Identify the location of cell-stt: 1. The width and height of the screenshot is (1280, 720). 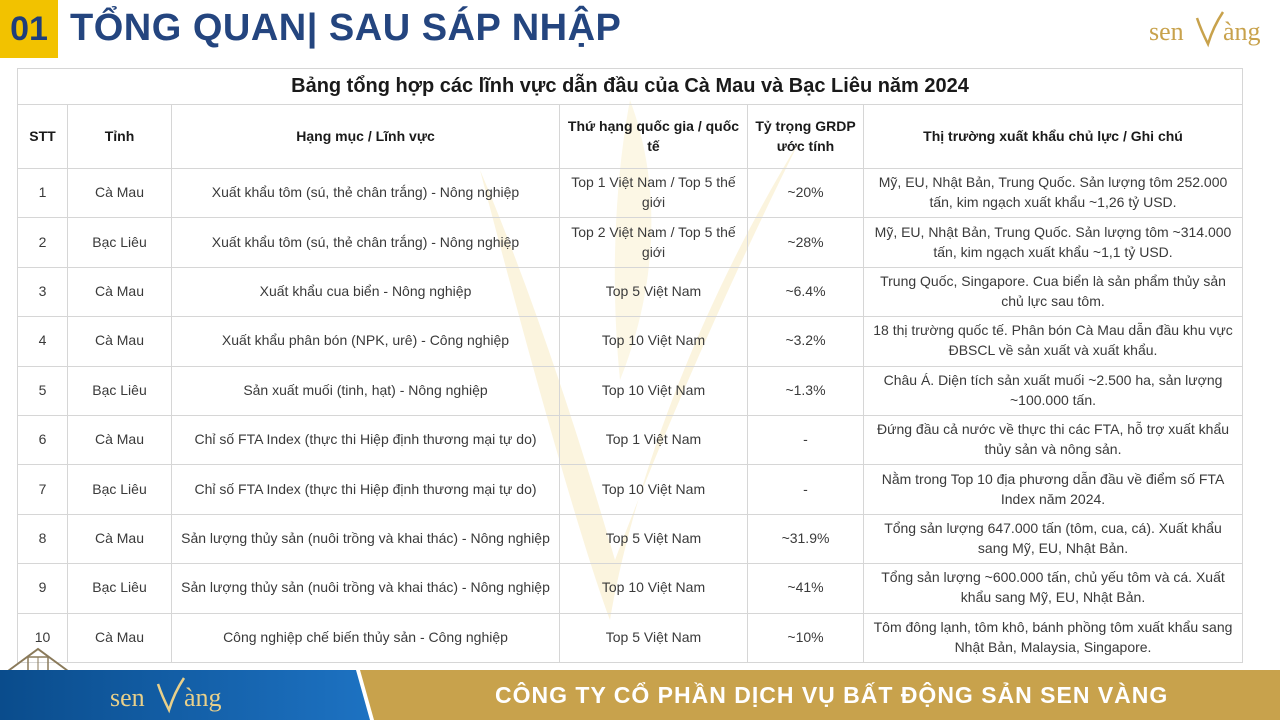
(42, 193).